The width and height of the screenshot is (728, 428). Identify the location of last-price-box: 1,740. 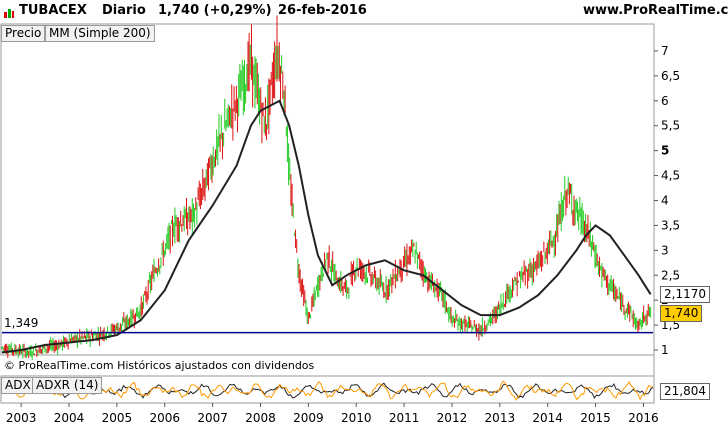
(681, 314).